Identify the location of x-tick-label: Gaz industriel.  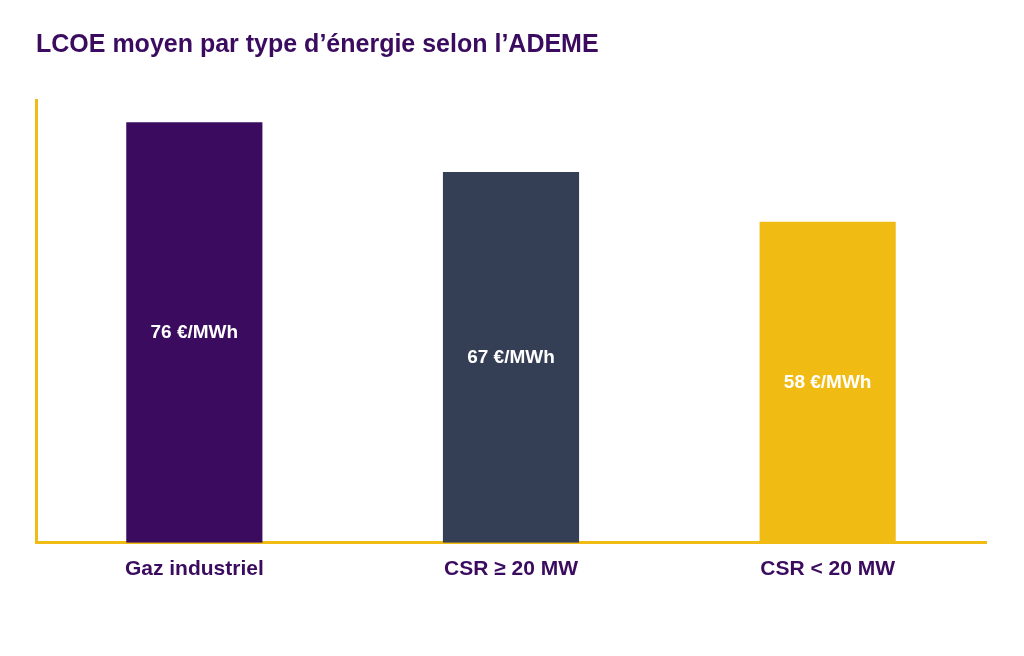
(194, 568).